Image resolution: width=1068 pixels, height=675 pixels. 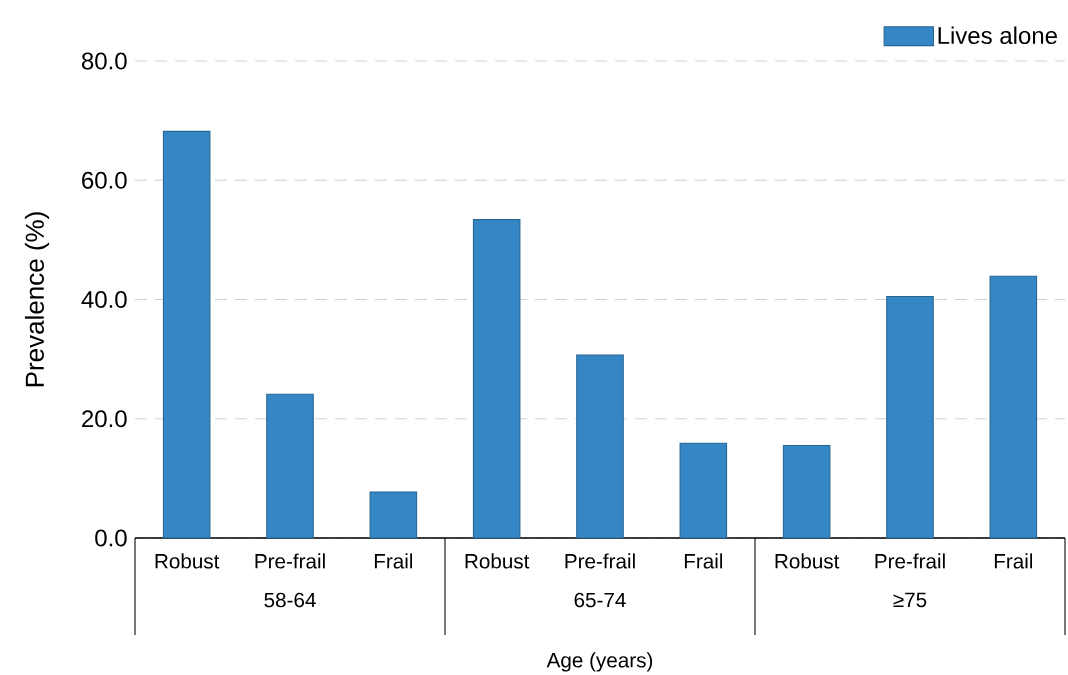 I want to click on legend-label: Lives alone, so click(x=997, y=35).